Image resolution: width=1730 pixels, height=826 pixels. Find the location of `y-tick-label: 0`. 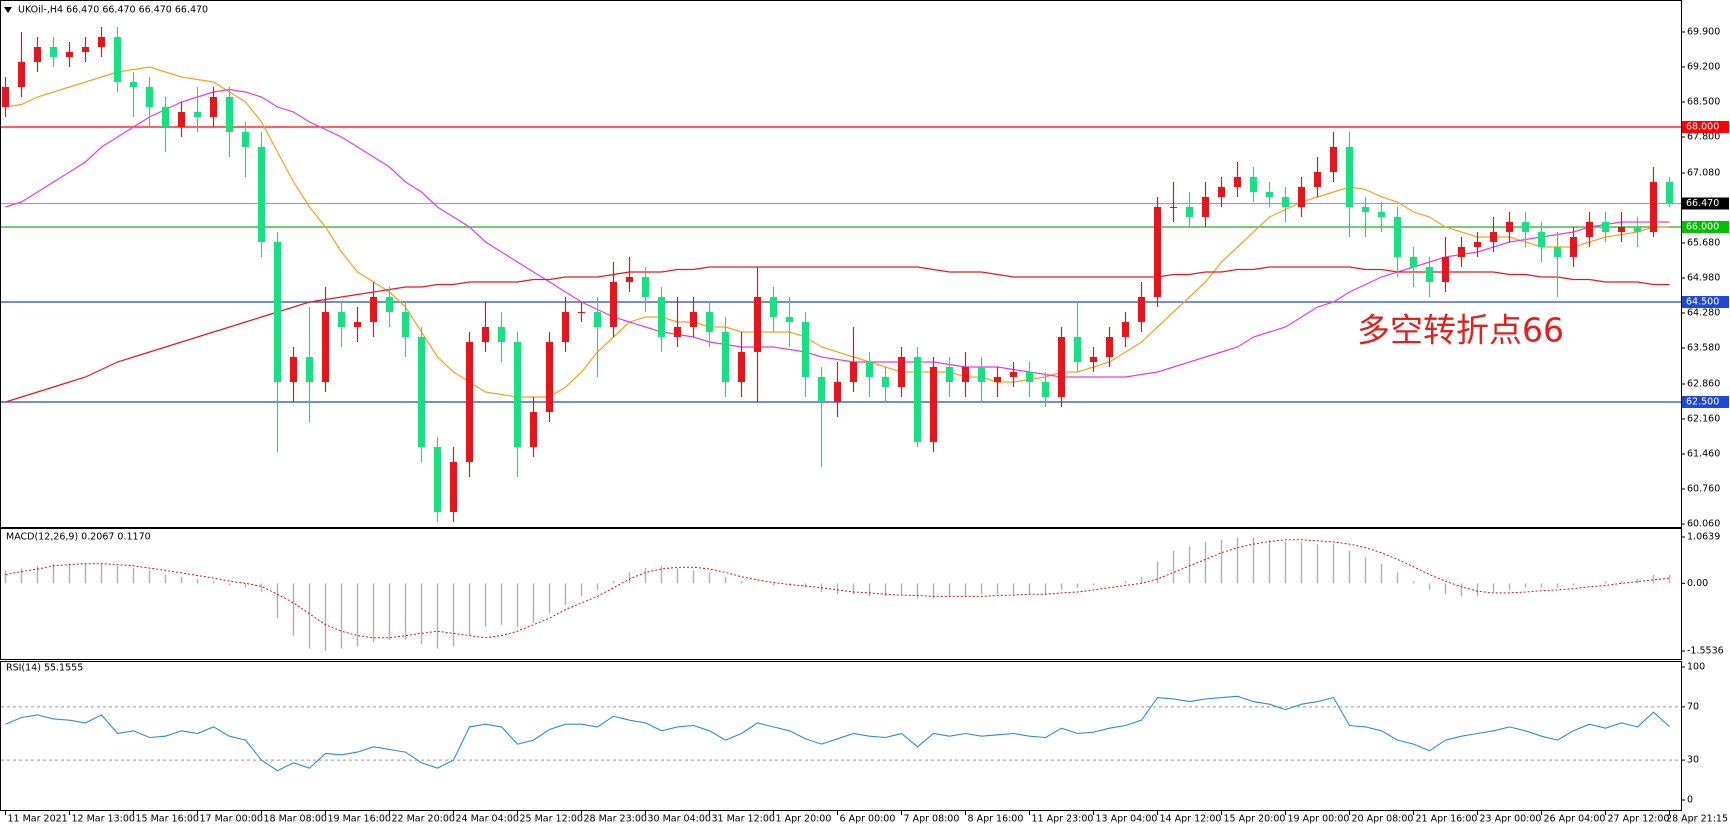

y-tick-label: 0 is located at coordinates (1690, 800).